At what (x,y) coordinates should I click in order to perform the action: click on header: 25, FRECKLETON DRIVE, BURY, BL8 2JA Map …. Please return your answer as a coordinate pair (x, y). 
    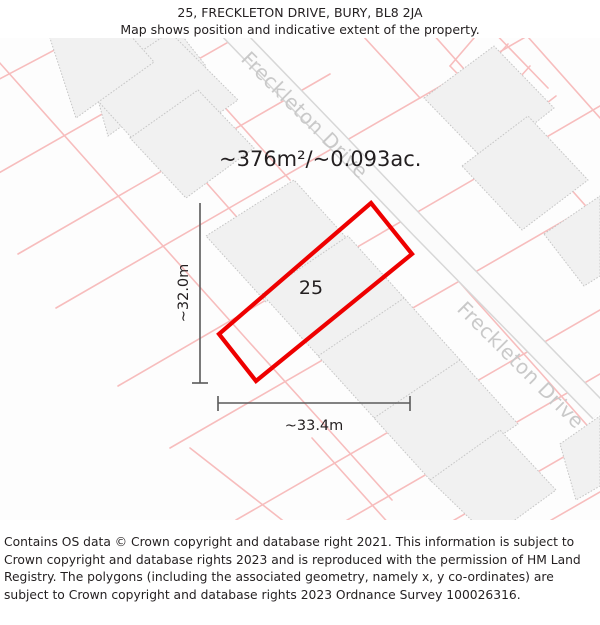
    Looking at the image, I should click on (300, 19).